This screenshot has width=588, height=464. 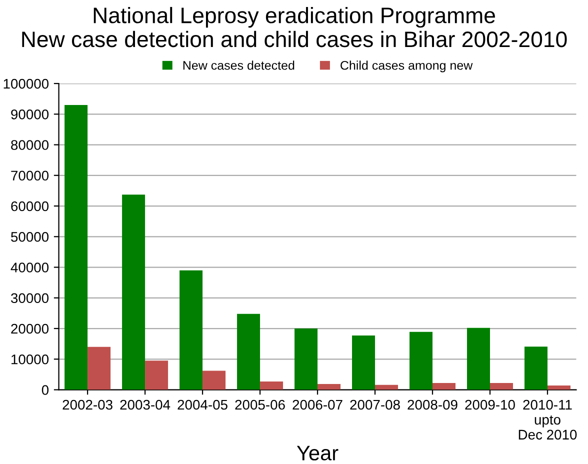 I want to click on y-tick-label: 70000, so click(x=30, y=175).